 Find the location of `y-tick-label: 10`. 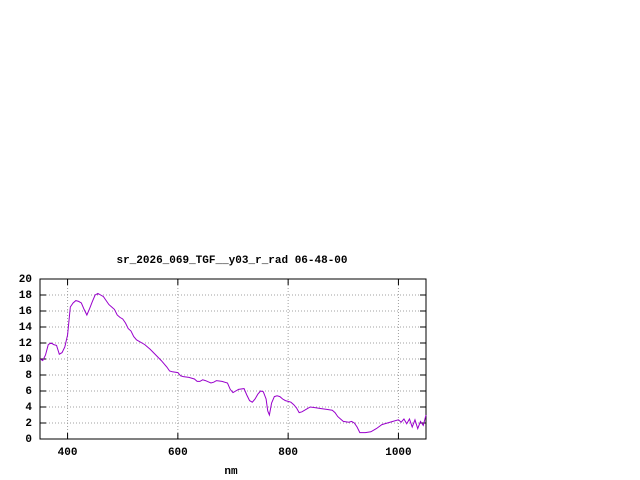

y-tick-label: 10 is located at coordinates (25, 360).